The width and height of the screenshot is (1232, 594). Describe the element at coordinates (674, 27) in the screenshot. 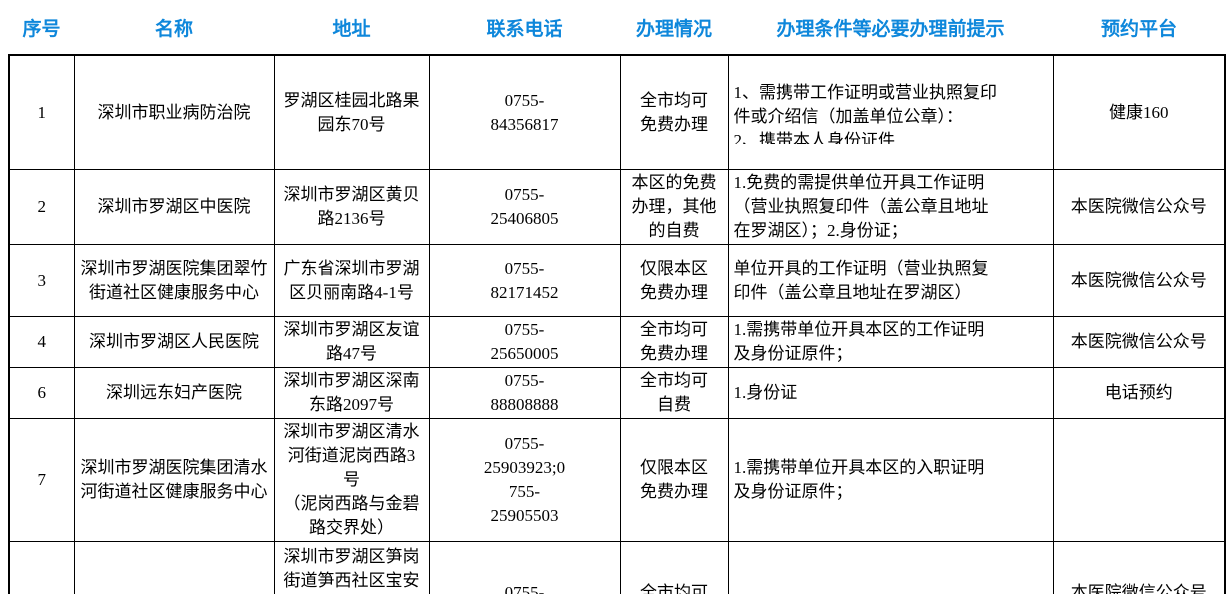

I see `header-status: 办理情况` at that location.